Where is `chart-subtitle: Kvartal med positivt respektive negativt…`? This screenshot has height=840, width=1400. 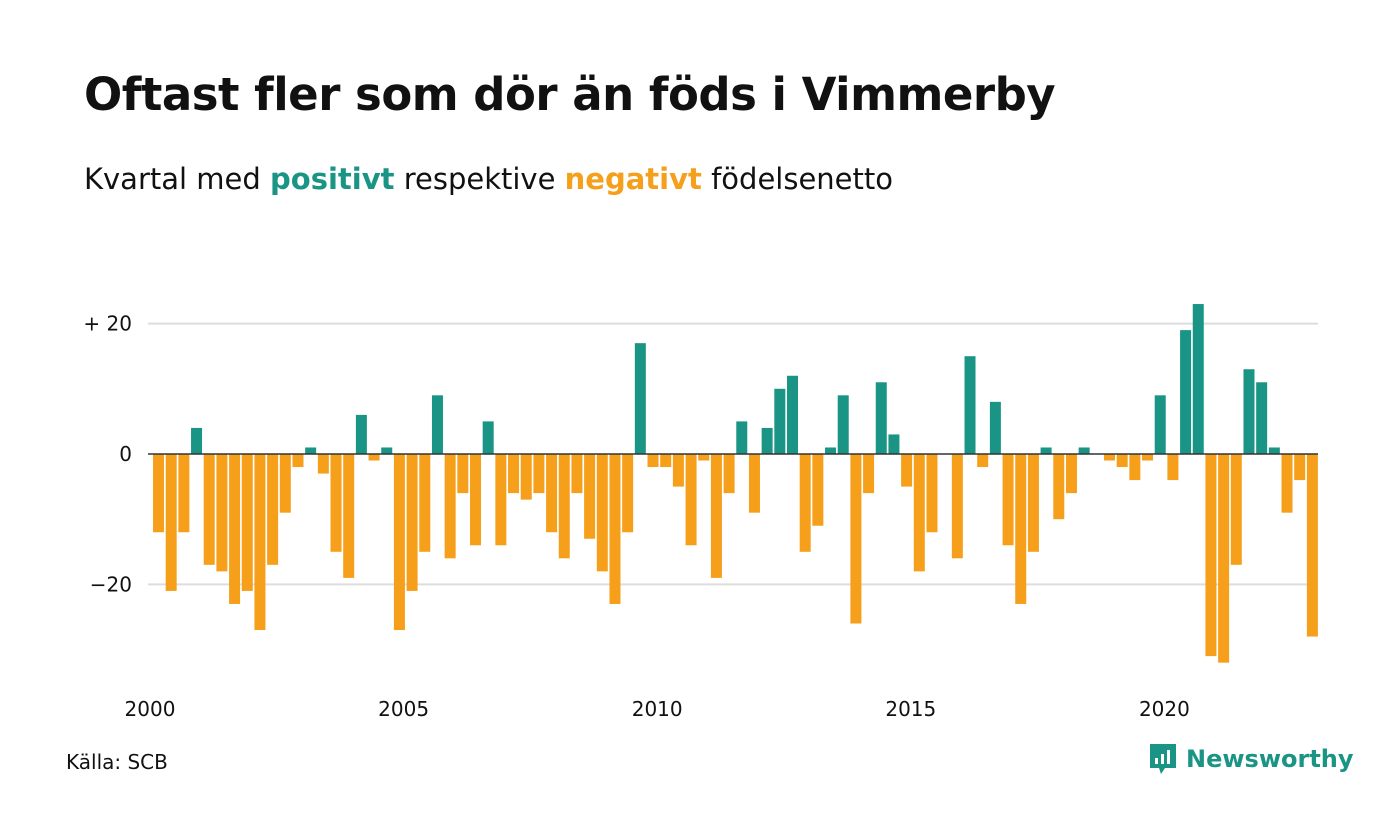
chart-subtitle: Kvartal med positivt respektive negativt… is located at coordinates (488, 179).